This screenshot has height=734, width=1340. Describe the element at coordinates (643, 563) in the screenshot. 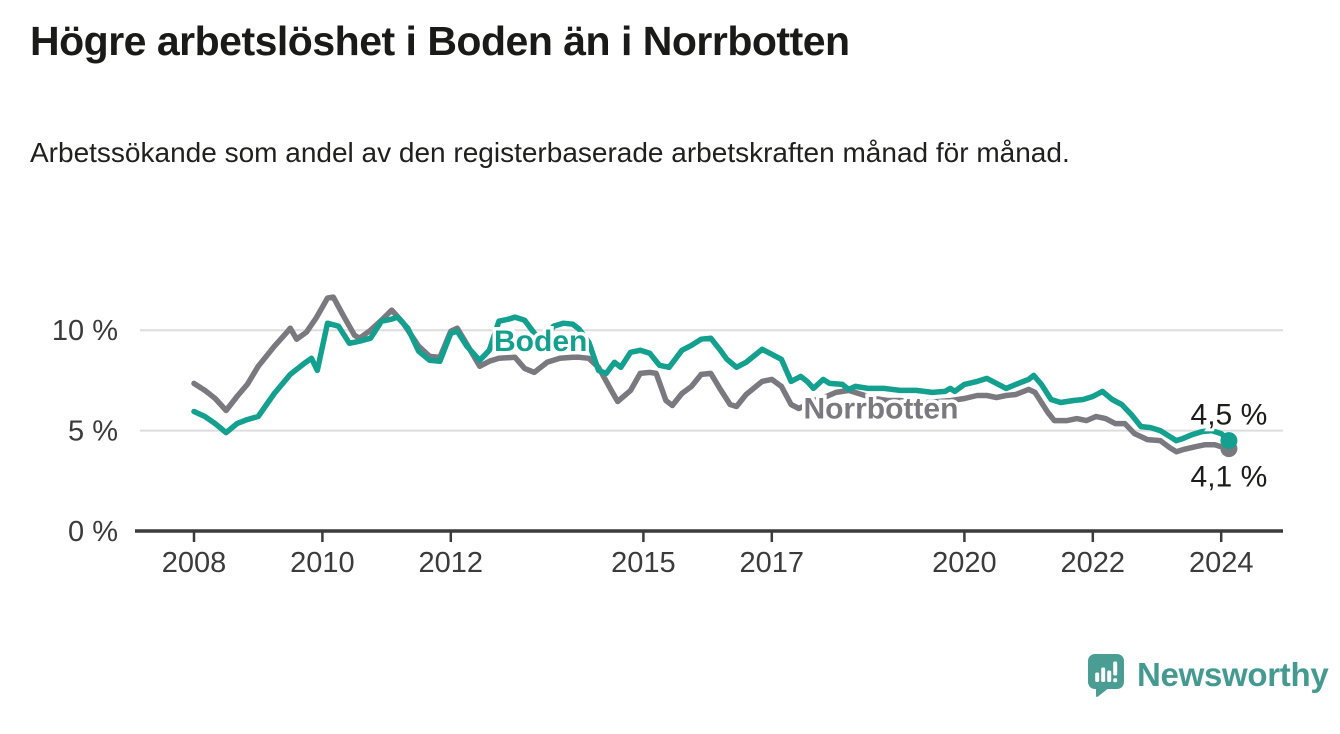

I see `x-tick-label: 2015` at that location.